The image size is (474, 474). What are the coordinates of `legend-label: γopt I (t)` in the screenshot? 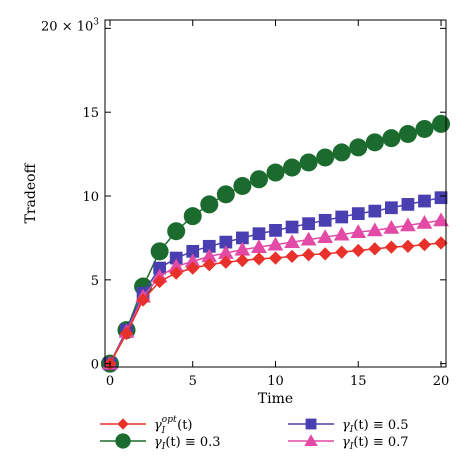 It's located at (173, 425).